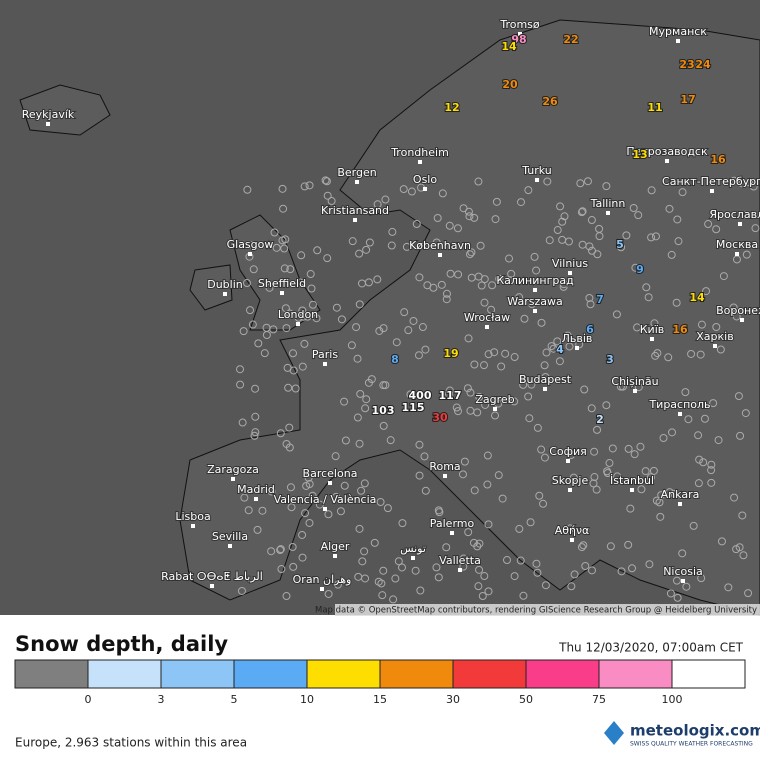 Image resolution: width=760 pixels, height=764 pixels. What do you see at coordinates (460, 560) in the screenshot?
I see `city-label: Valletta` at bounding box center [460, 560].